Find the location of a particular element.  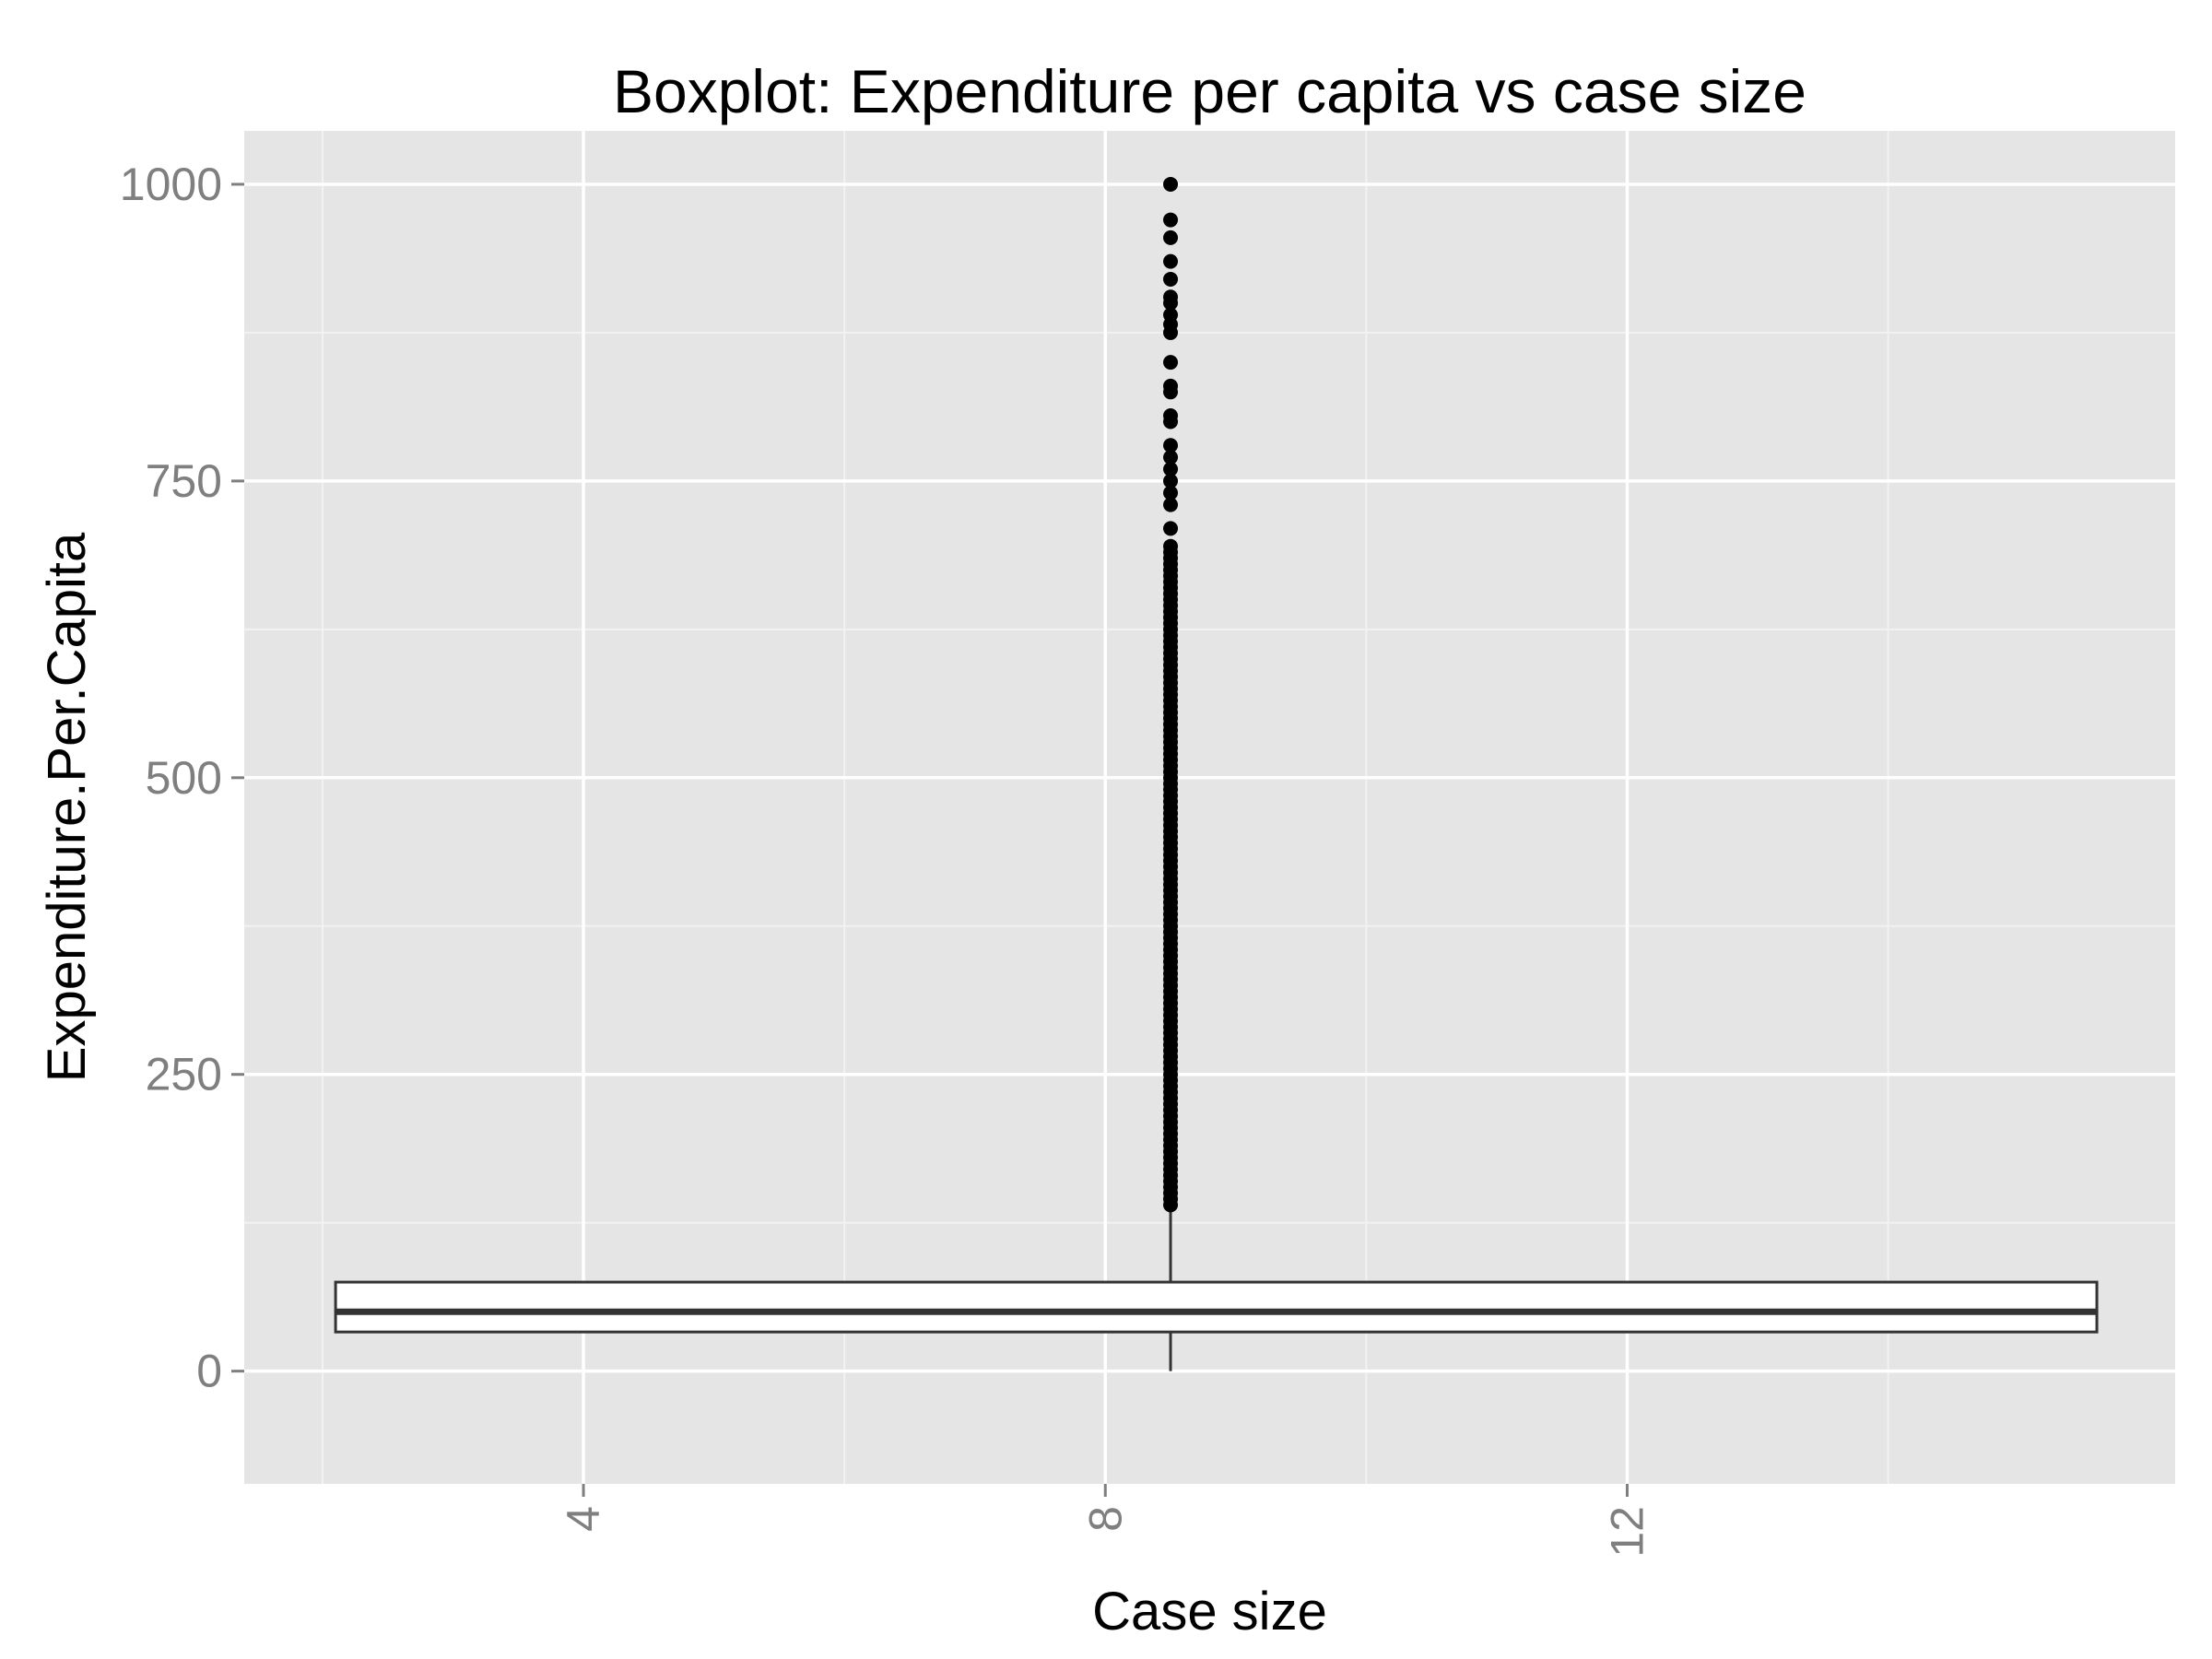

y-tick-label: 500 is located at coordinates (184, 778).